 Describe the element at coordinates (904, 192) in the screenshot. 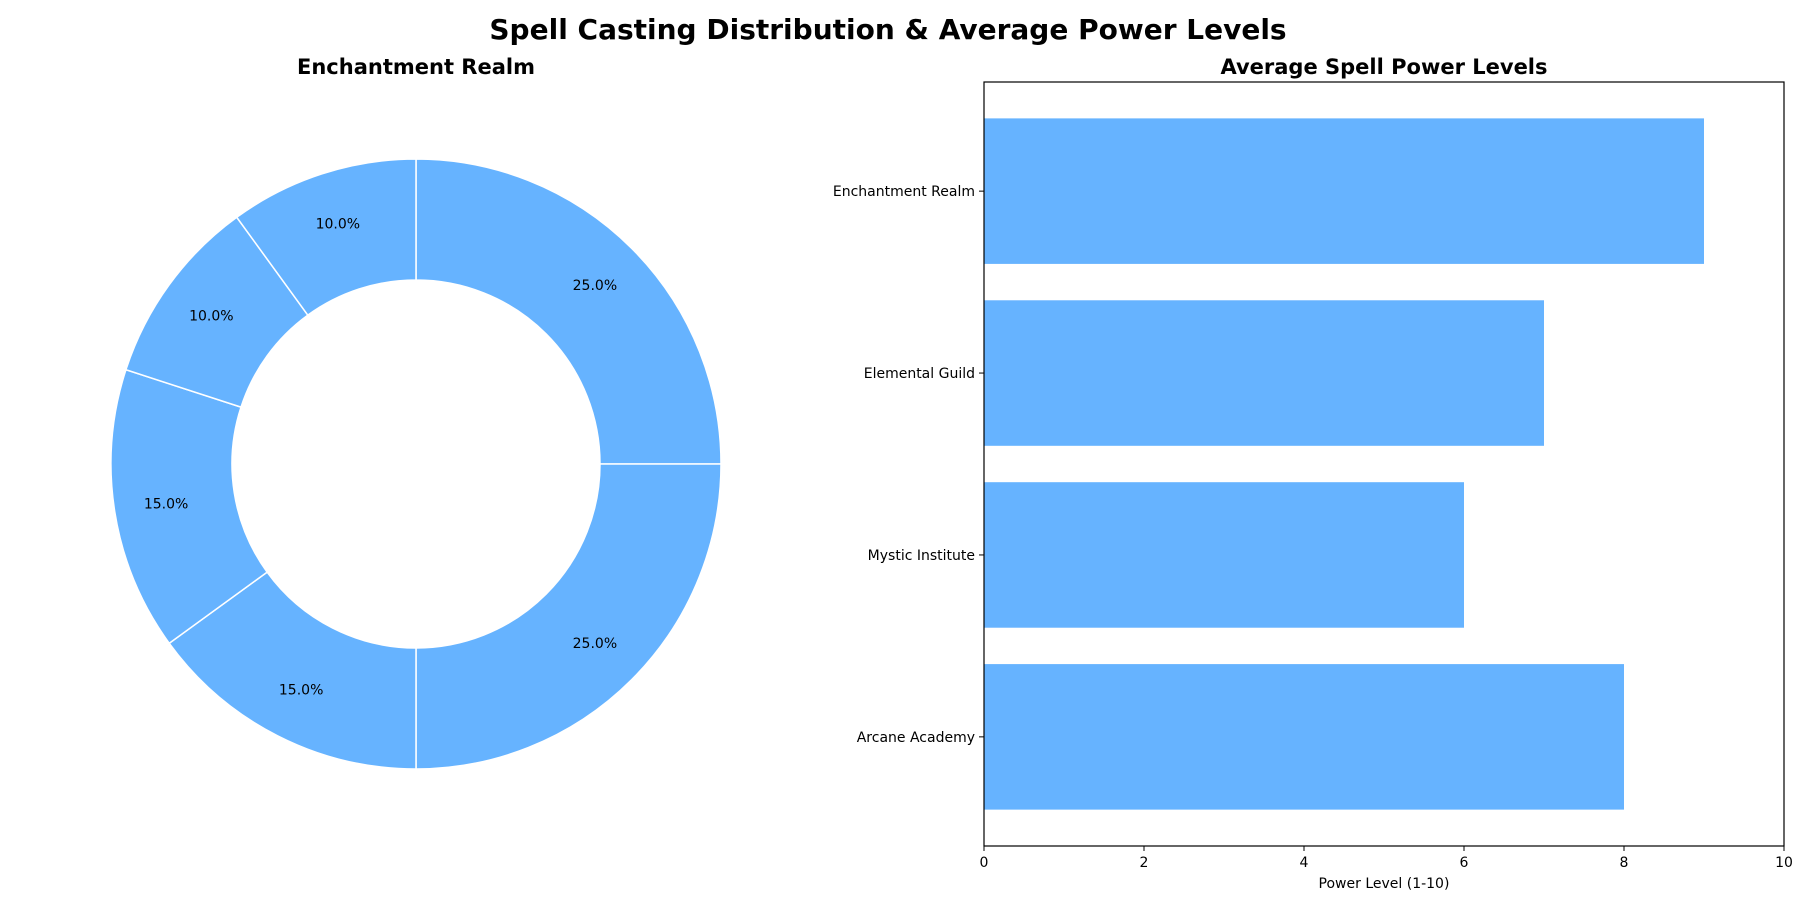

I see `y-tick-label: Enchantment Realm` at that location.